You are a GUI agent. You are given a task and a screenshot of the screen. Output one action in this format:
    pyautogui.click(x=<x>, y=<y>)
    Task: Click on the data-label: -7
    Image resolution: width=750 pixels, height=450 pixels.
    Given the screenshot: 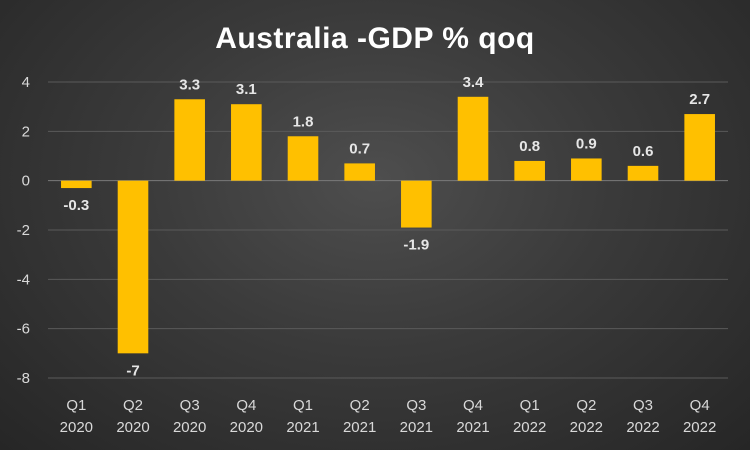 What is the action you would take?
    pyautogui.click(x=132, y=370)
    